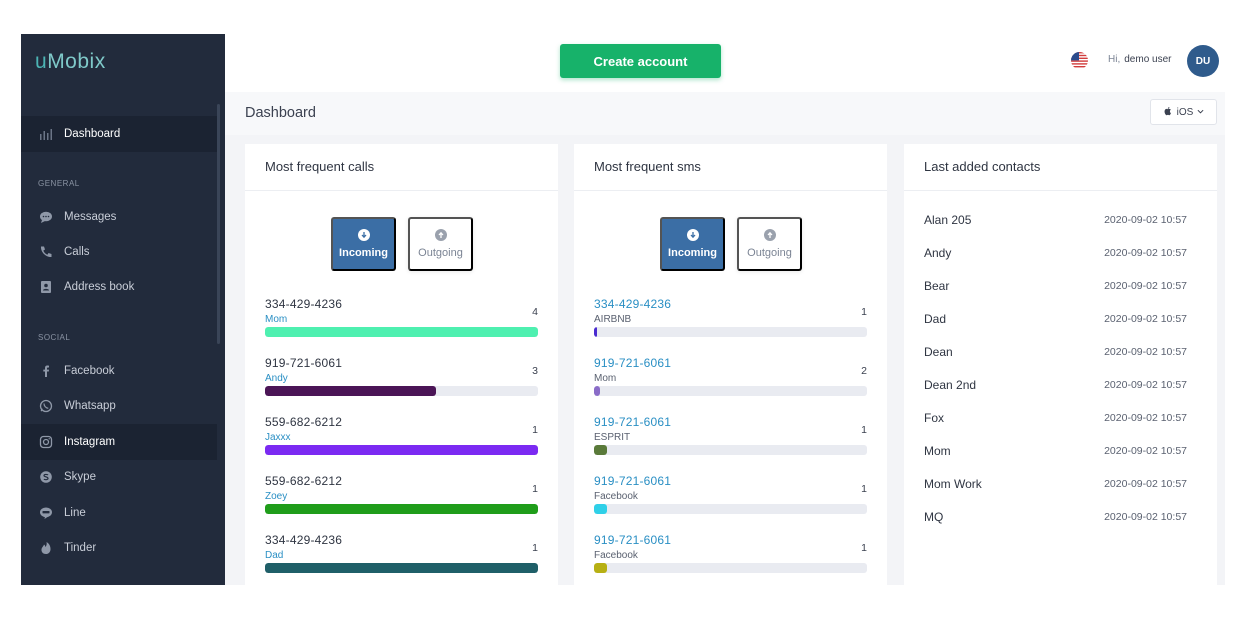 Image resolution: width=1243 pixels, height=621 pixels. Describe the element at coordinates (46, 548) in the screenshot. I see `tinder-flame-icon` at that location.